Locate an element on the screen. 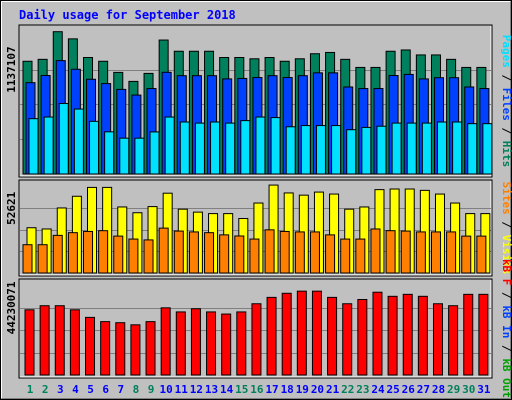 The image size is (512, 400). legend-hits_files_pages: Pages / Files / Hits is located at coordinates (506, 101).